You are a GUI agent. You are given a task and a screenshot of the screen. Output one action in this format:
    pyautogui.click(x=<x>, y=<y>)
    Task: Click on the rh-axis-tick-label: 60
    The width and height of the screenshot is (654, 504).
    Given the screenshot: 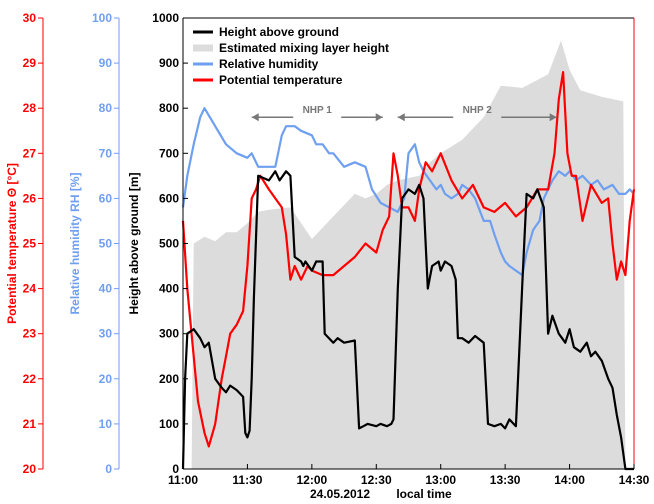 What is the action you would take?
    pyautogui.click(x=106, y=198)
    